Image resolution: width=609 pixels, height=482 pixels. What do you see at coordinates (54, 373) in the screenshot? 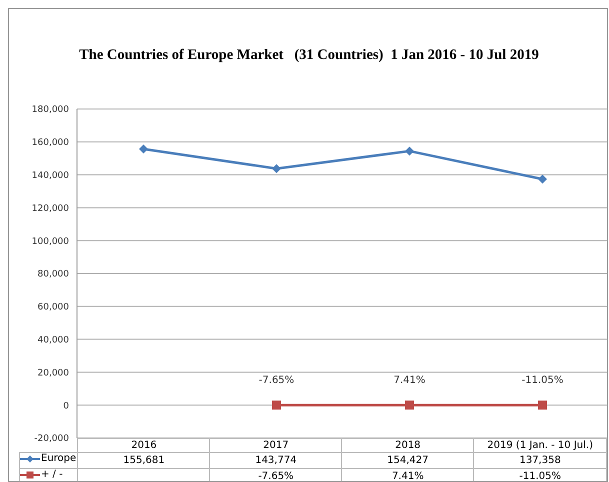
I see `y-tick-label: 20,000` at bounding box center [54, 373].